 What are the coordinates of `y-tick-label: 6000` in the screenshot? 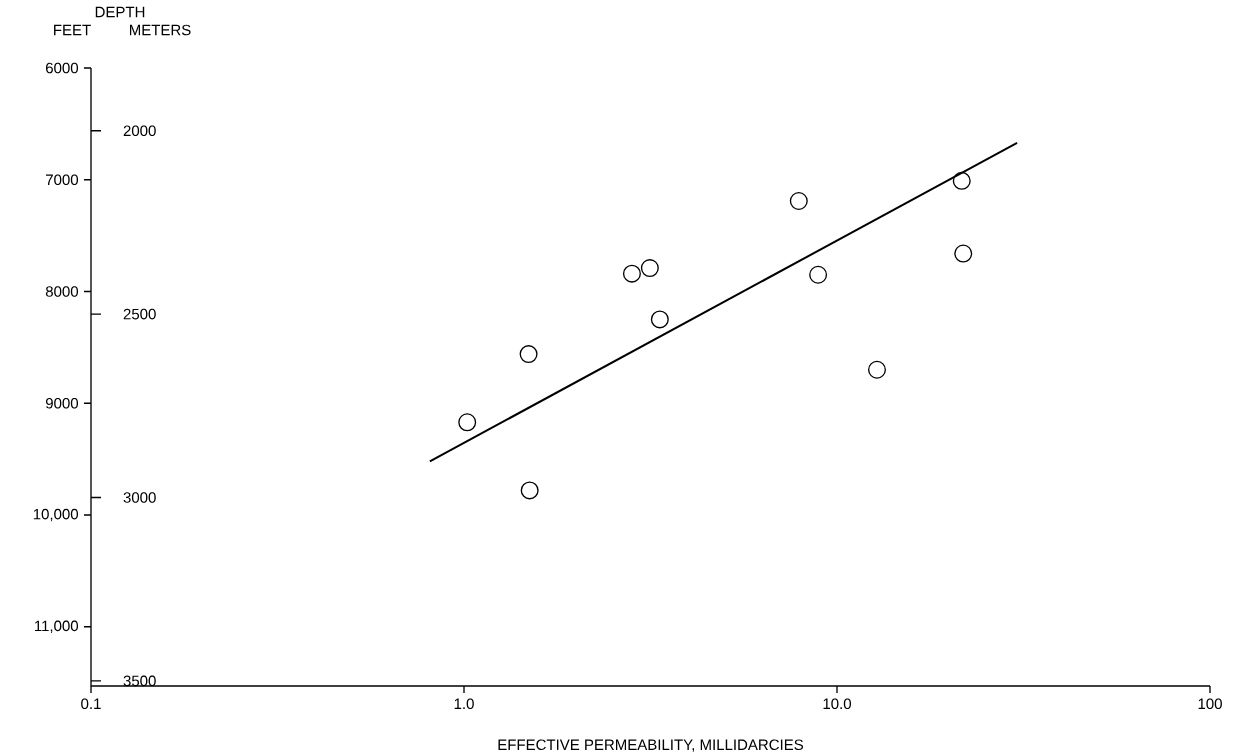 It's located at (62, 68).